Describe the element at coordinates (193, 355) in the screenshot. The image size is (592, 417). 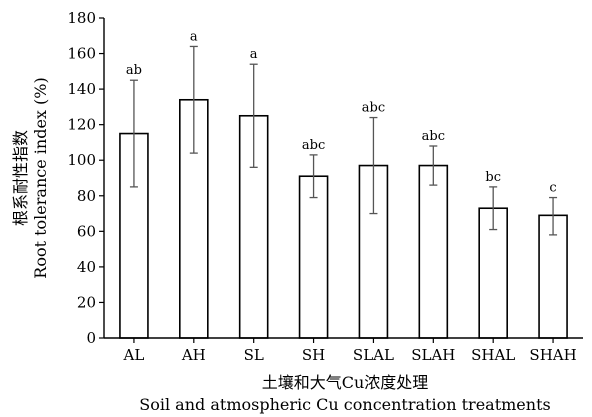
I see `x-tick-label: AH` at that location.